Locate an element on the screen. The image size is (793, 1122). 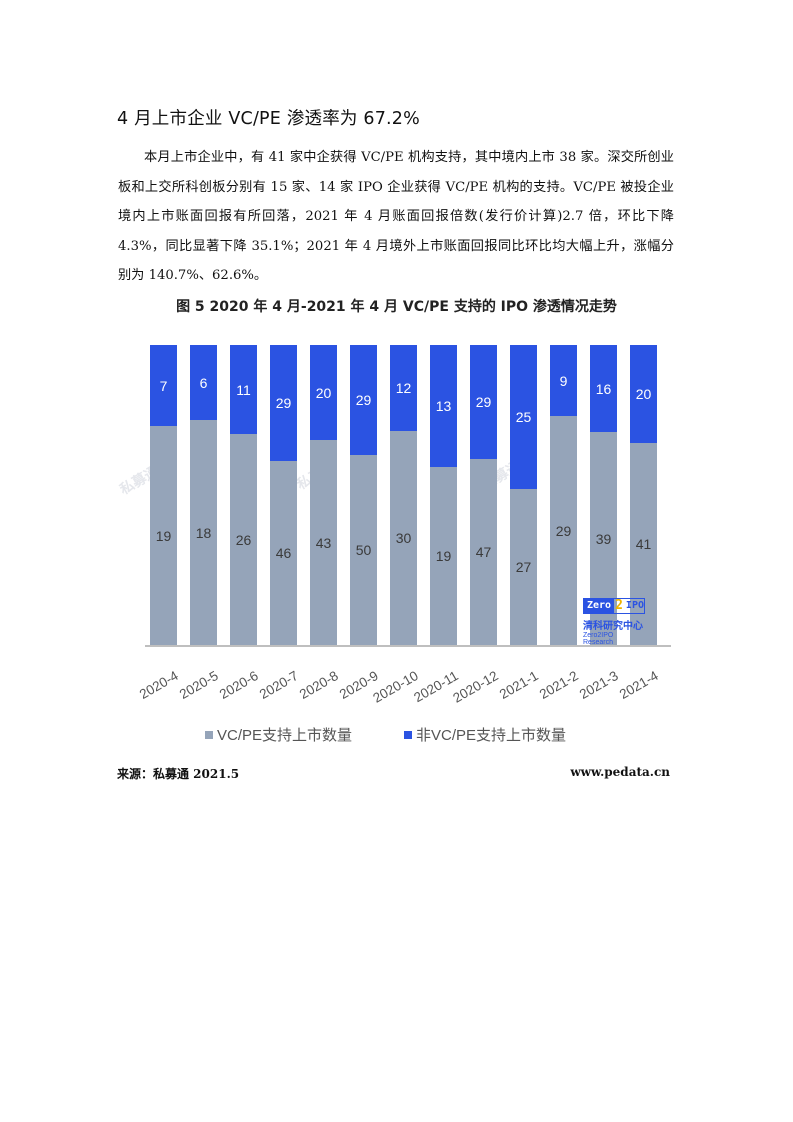
legend-item-vcpe: VC/PE支持上市数量 is located at coordinates (278, 734).